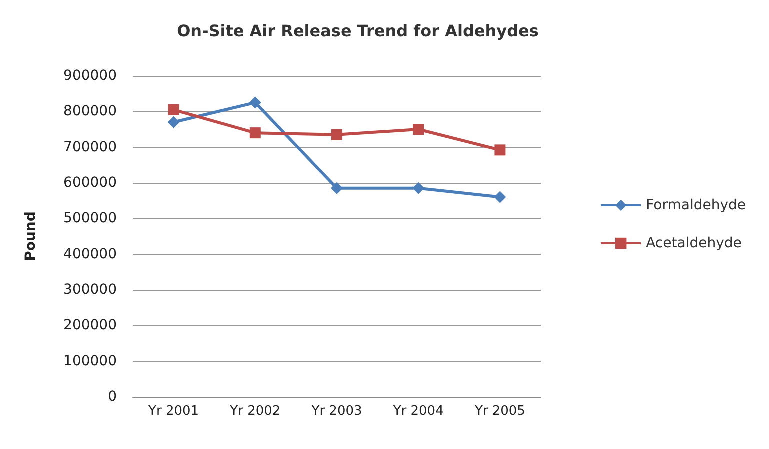 Image resolution: width=769 pixels, height=449 pixels. What do you see at coordinates (90, 290) in the screenshot?
I see `y-tick-label: 300000` at bounding box center [90, 290].